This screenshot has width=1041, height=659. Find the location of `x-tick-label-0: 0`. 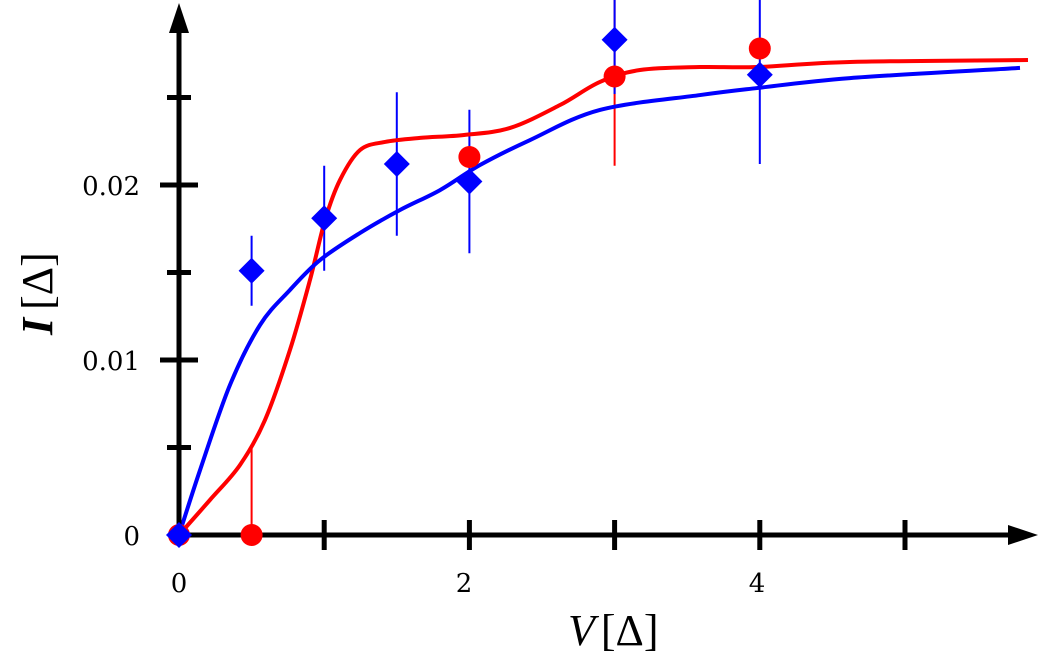

x-tick-label-0: 0 is located at coordinates (179, 584).